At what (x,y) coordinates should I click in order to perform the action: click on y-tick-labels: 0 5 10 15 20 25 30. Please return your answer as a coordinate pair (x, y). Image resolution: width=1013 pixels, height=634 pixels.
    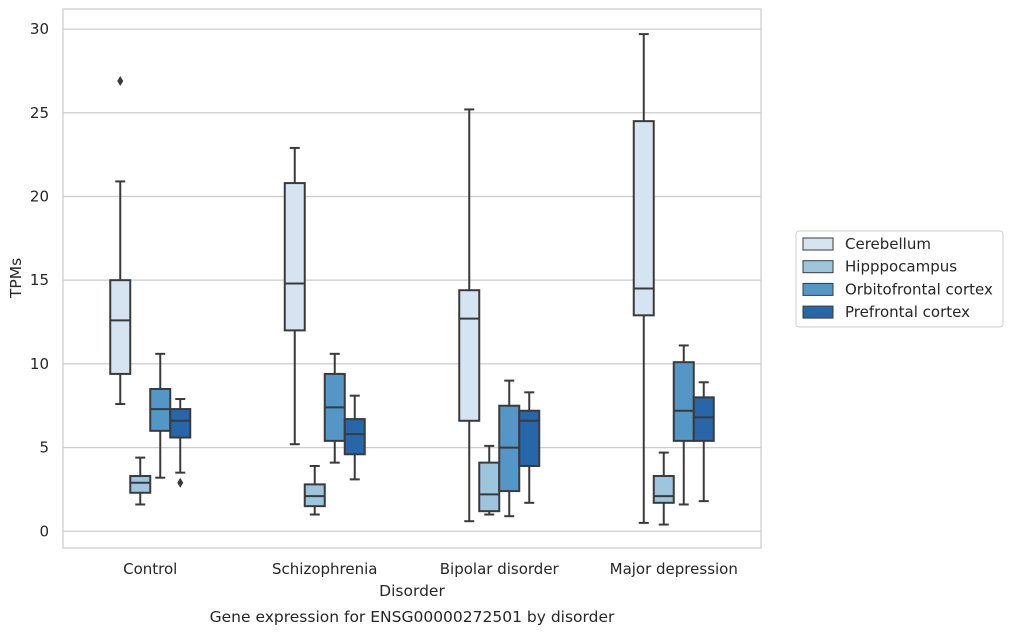
    Looking at the image, I should click on (39, 280).